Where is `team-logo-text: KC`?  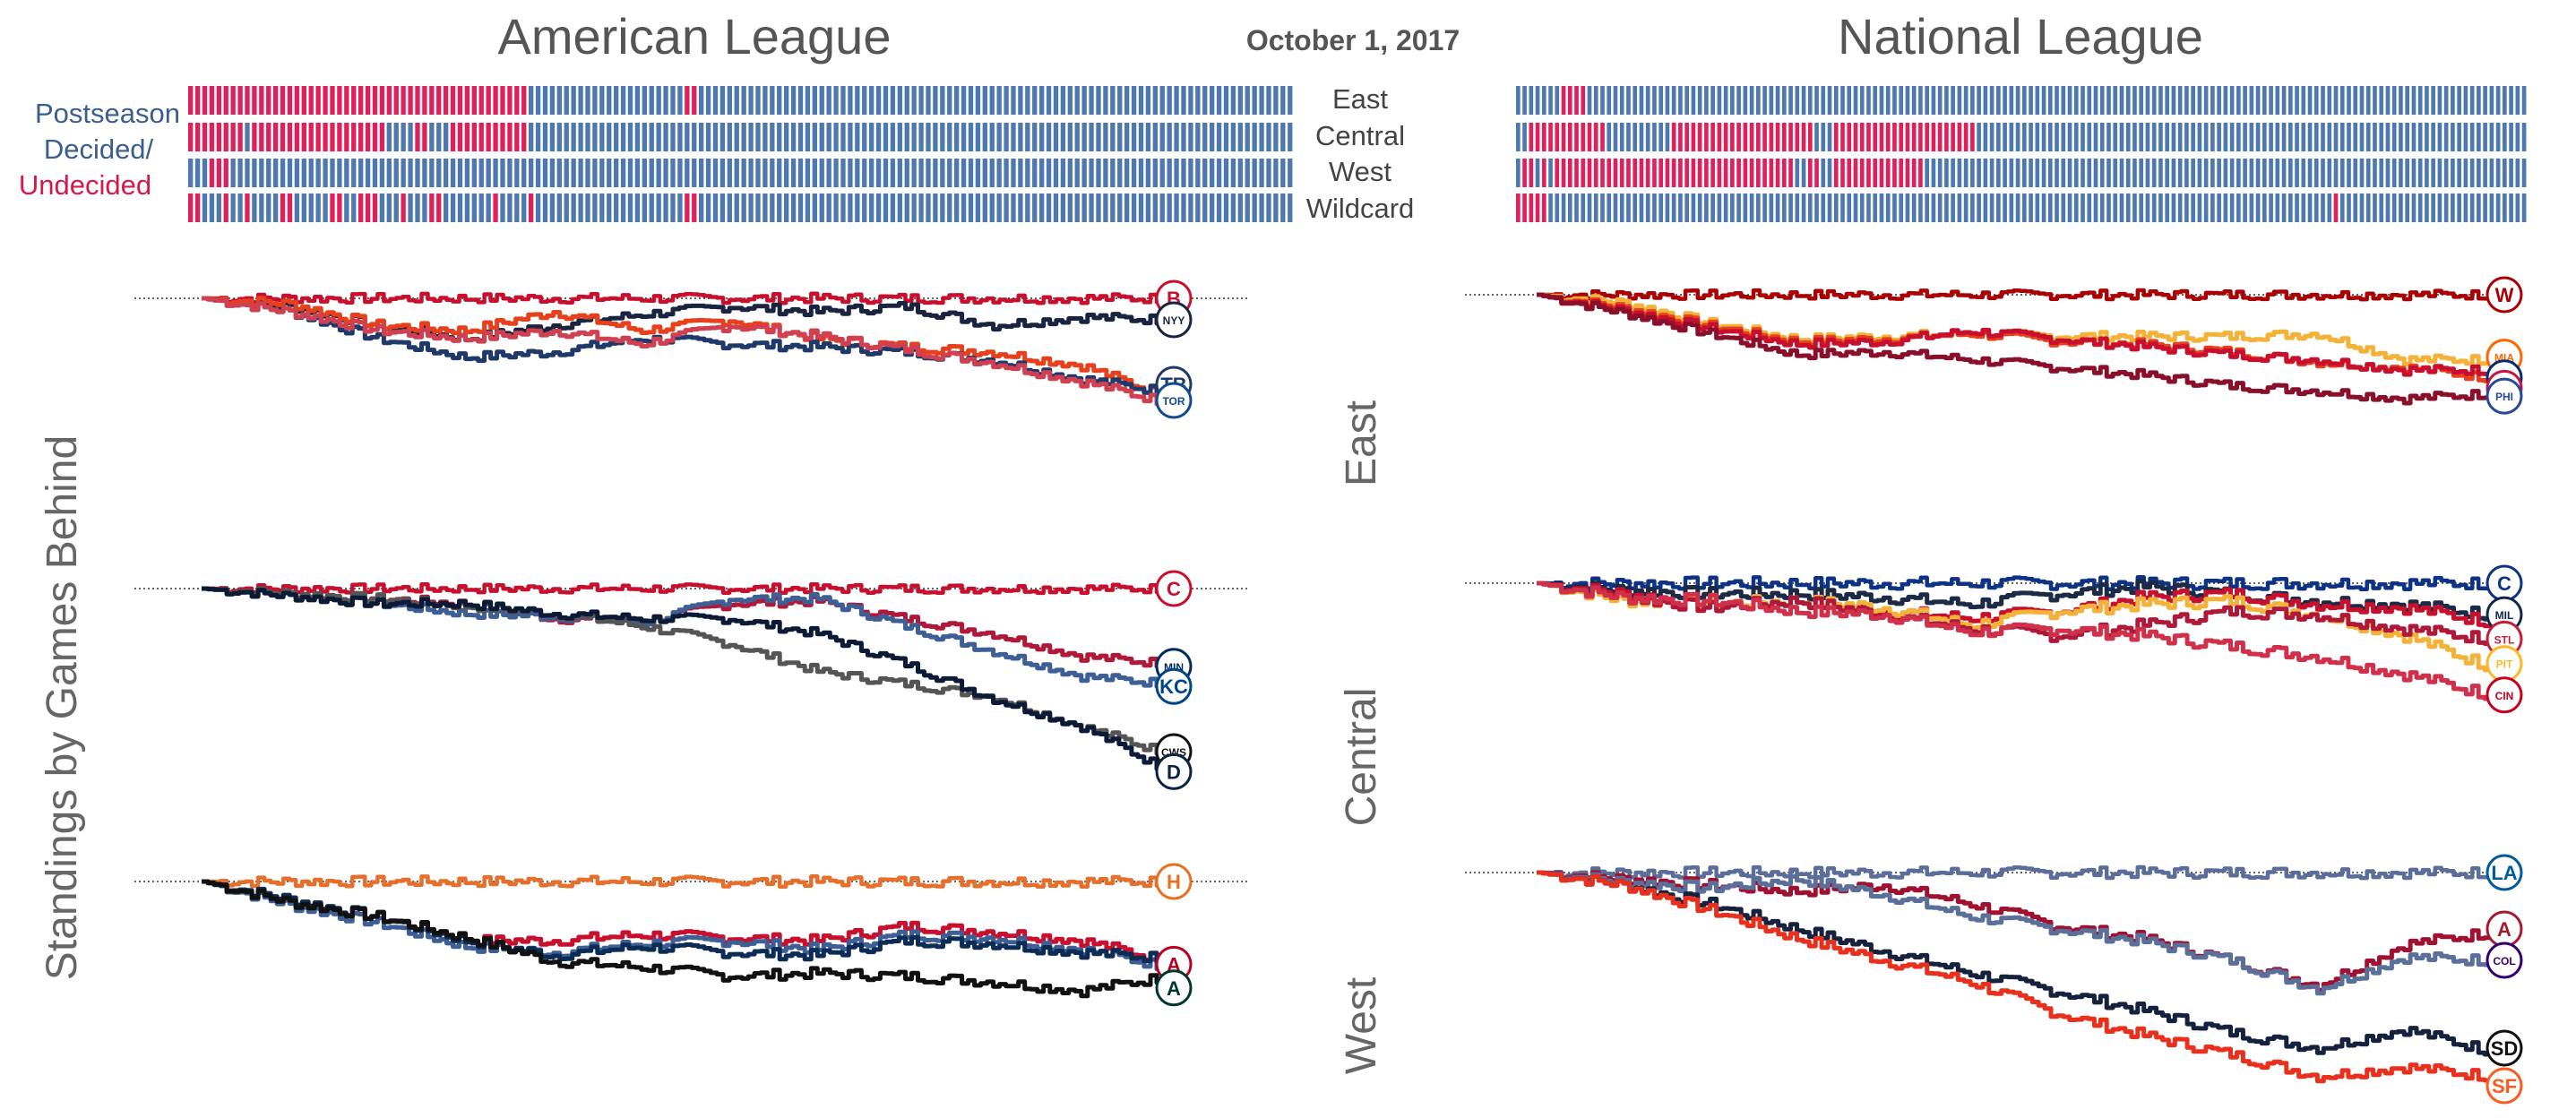
team-logo-text: KC is located at coordinates (1174, 687).